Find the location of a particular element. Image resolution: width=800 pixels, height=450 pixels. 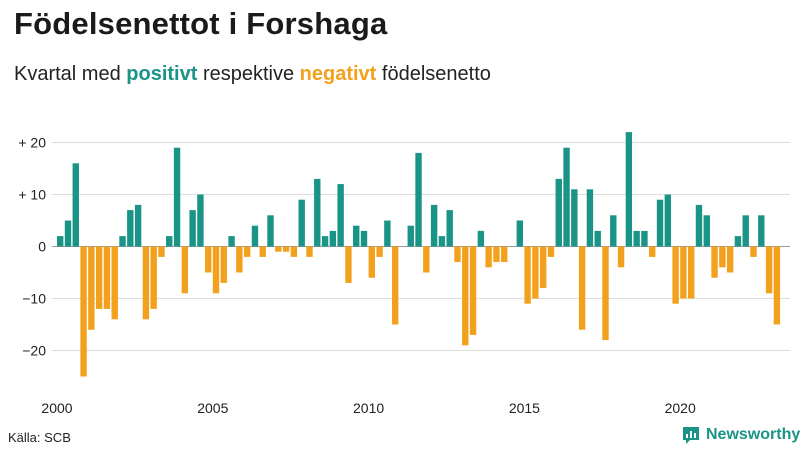

brand-logo: Newsworthy is located at coordinates (740, 435).